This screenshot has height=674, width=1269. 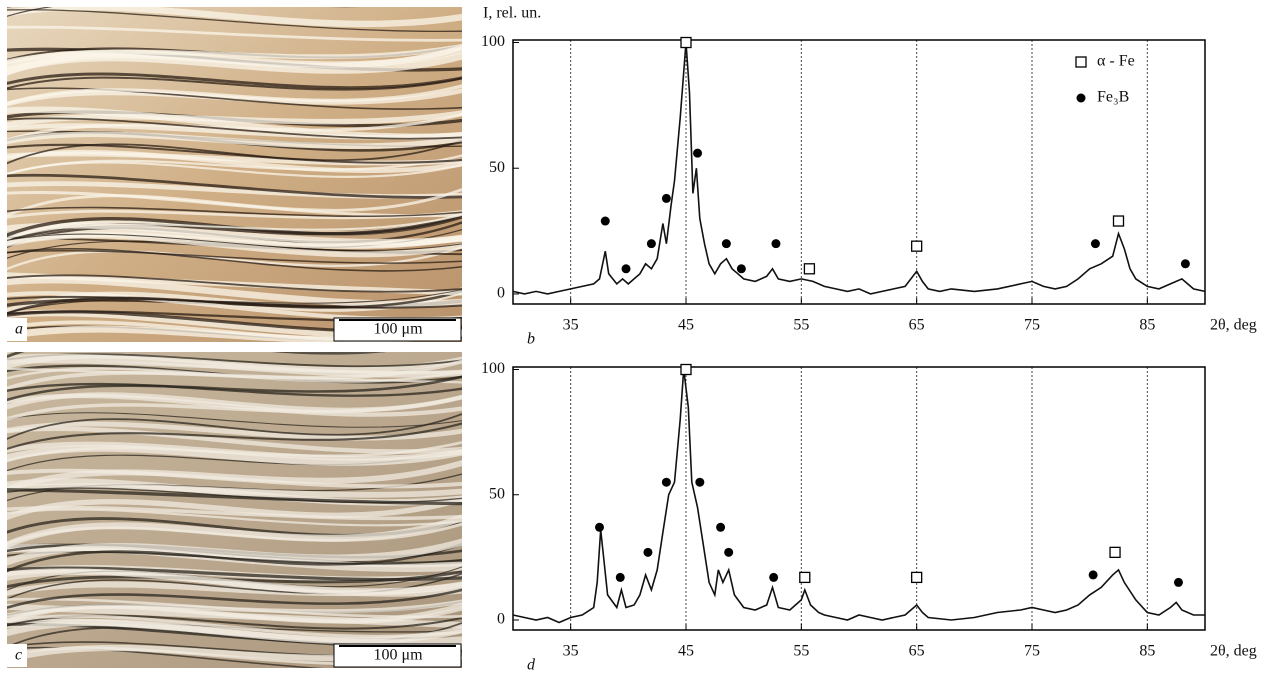 I want to click on legend-label: Fe₃B, so click(x=1113, y=97).